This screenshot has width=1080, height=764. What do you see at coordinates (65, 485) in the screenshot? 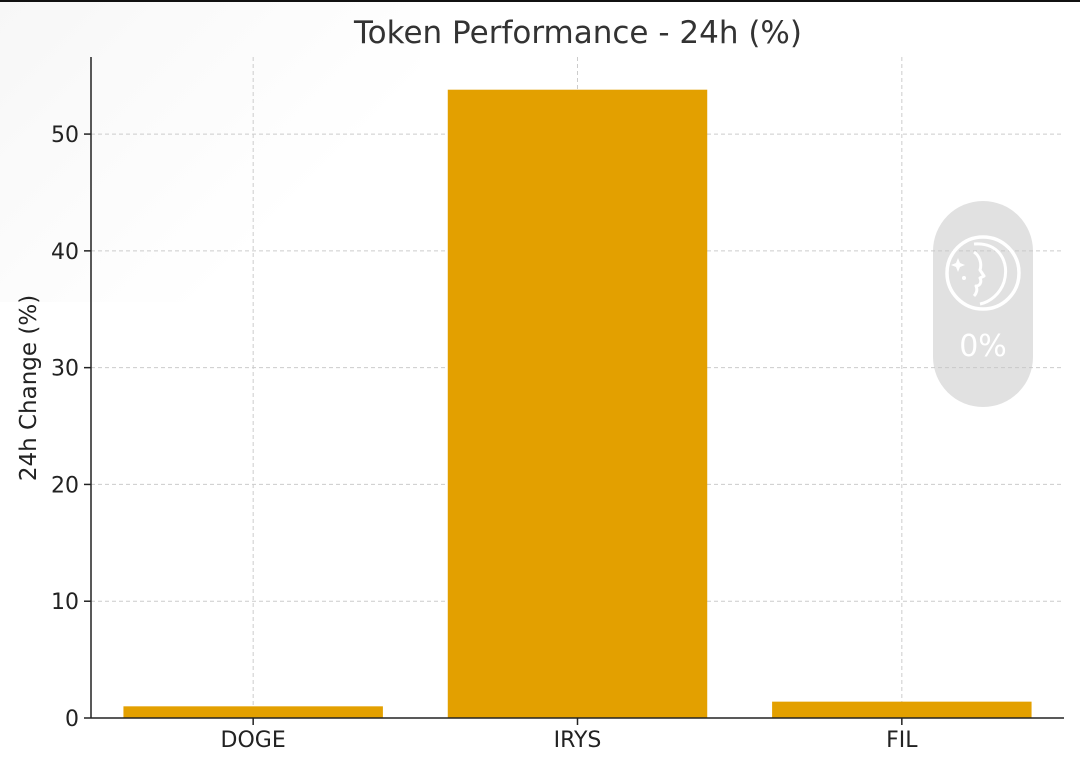
I see `y-tick-label: 20` at bounding box center [65, 485].